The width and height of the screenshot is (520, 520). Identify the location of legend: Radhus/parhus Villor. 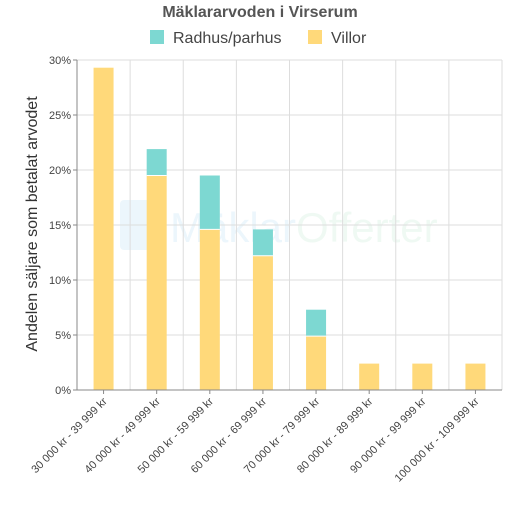
(258, 38).